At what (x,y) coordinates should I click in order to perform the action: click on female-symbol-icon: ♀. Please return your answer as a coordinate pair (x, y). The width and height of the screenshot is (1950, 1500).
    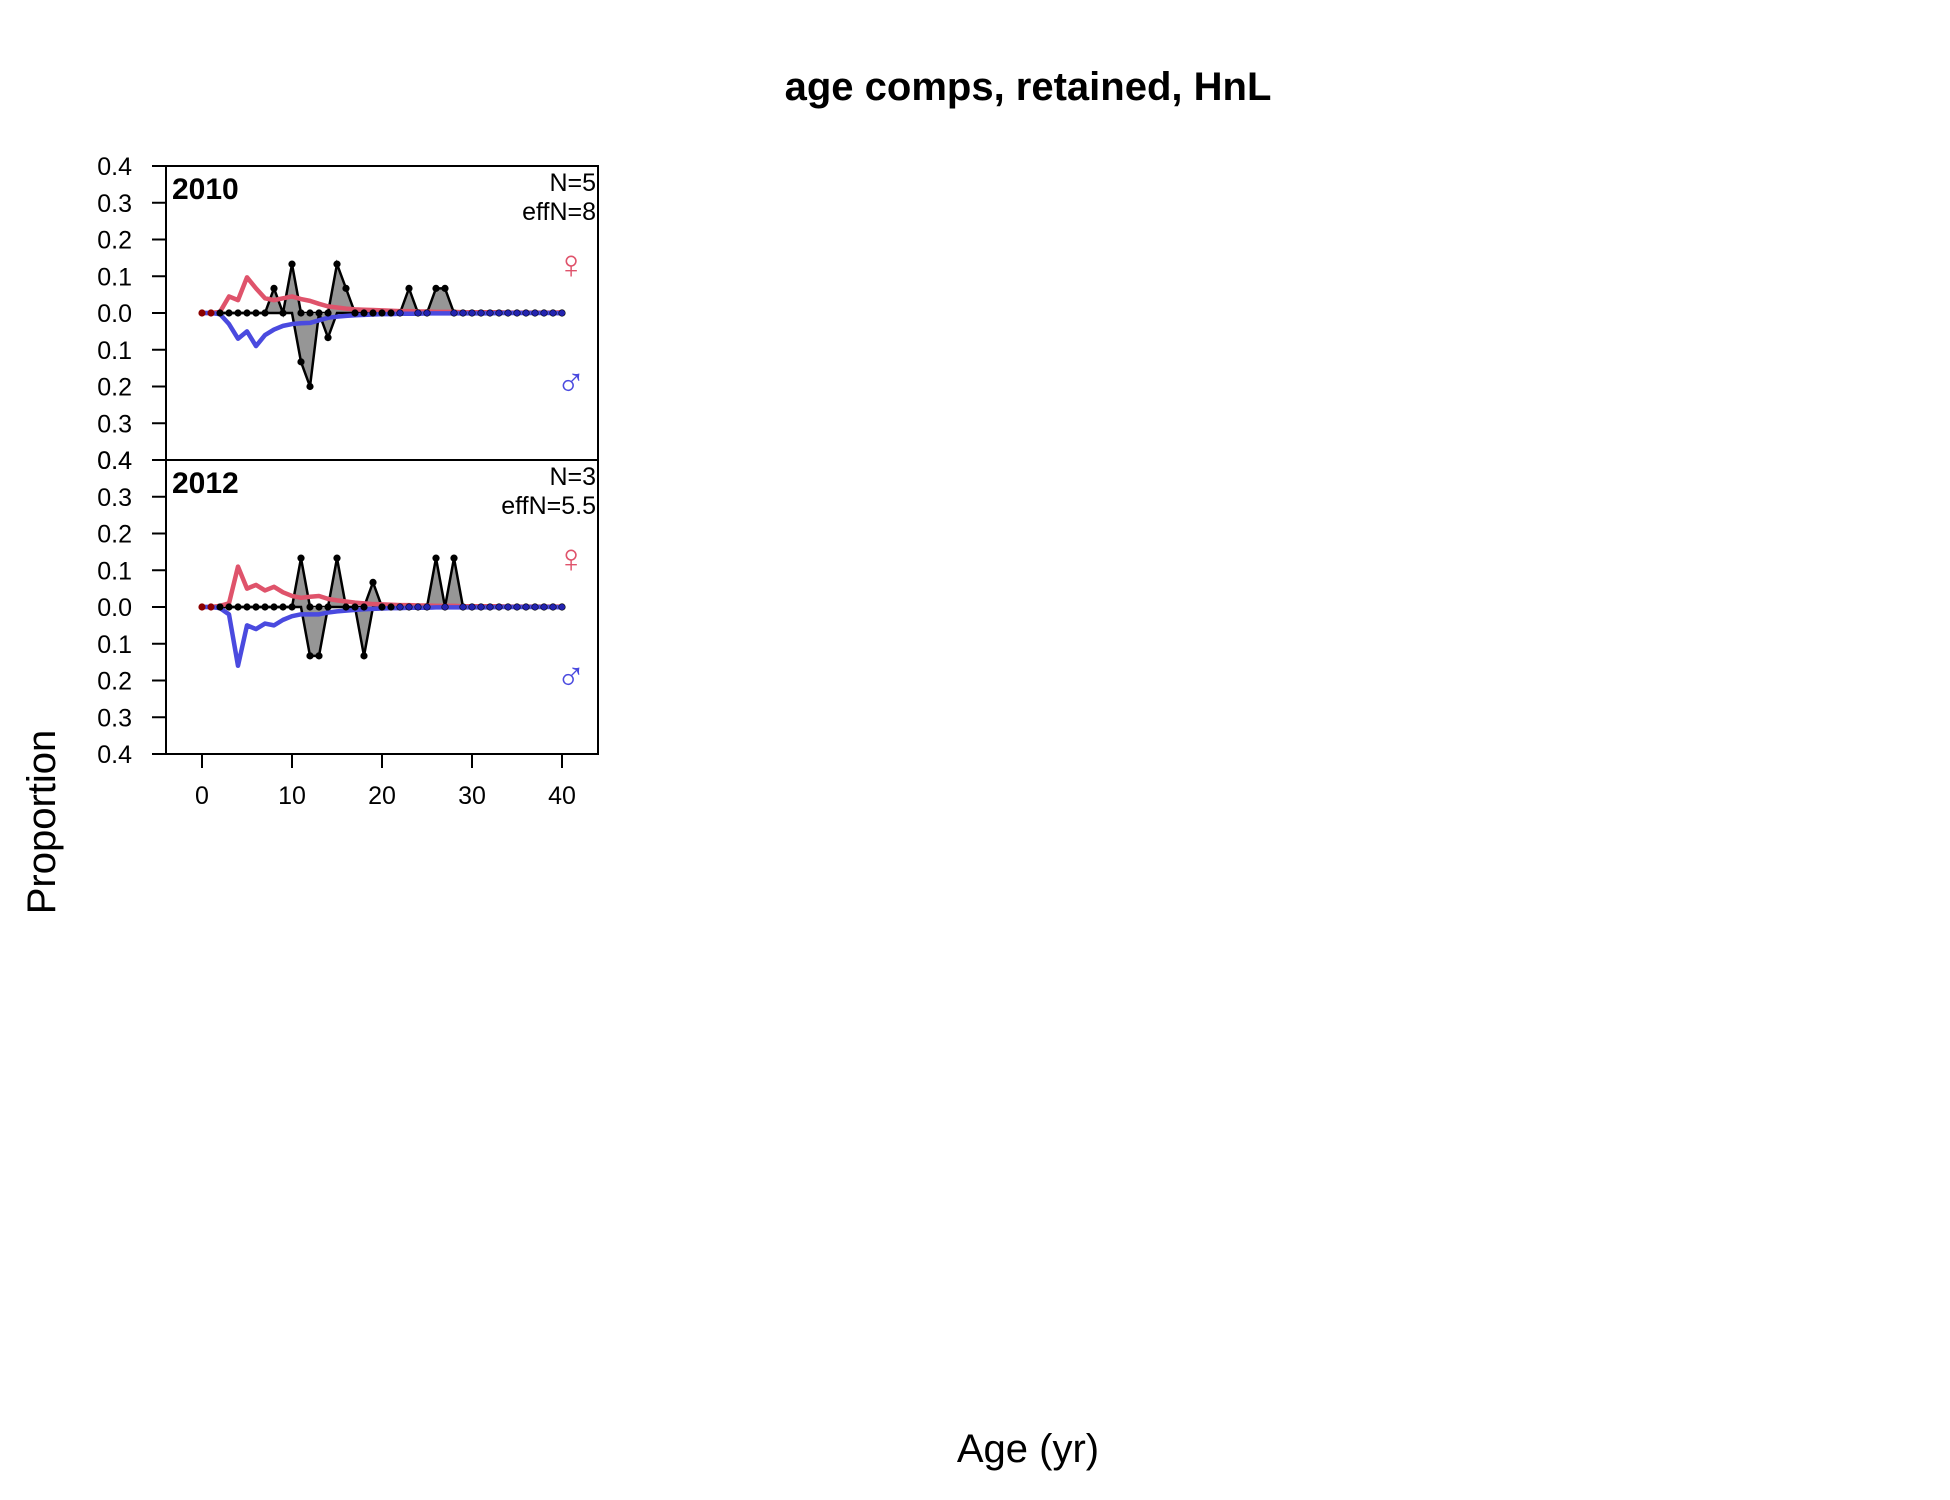
    Looking at the image, I should click on (571, 265).